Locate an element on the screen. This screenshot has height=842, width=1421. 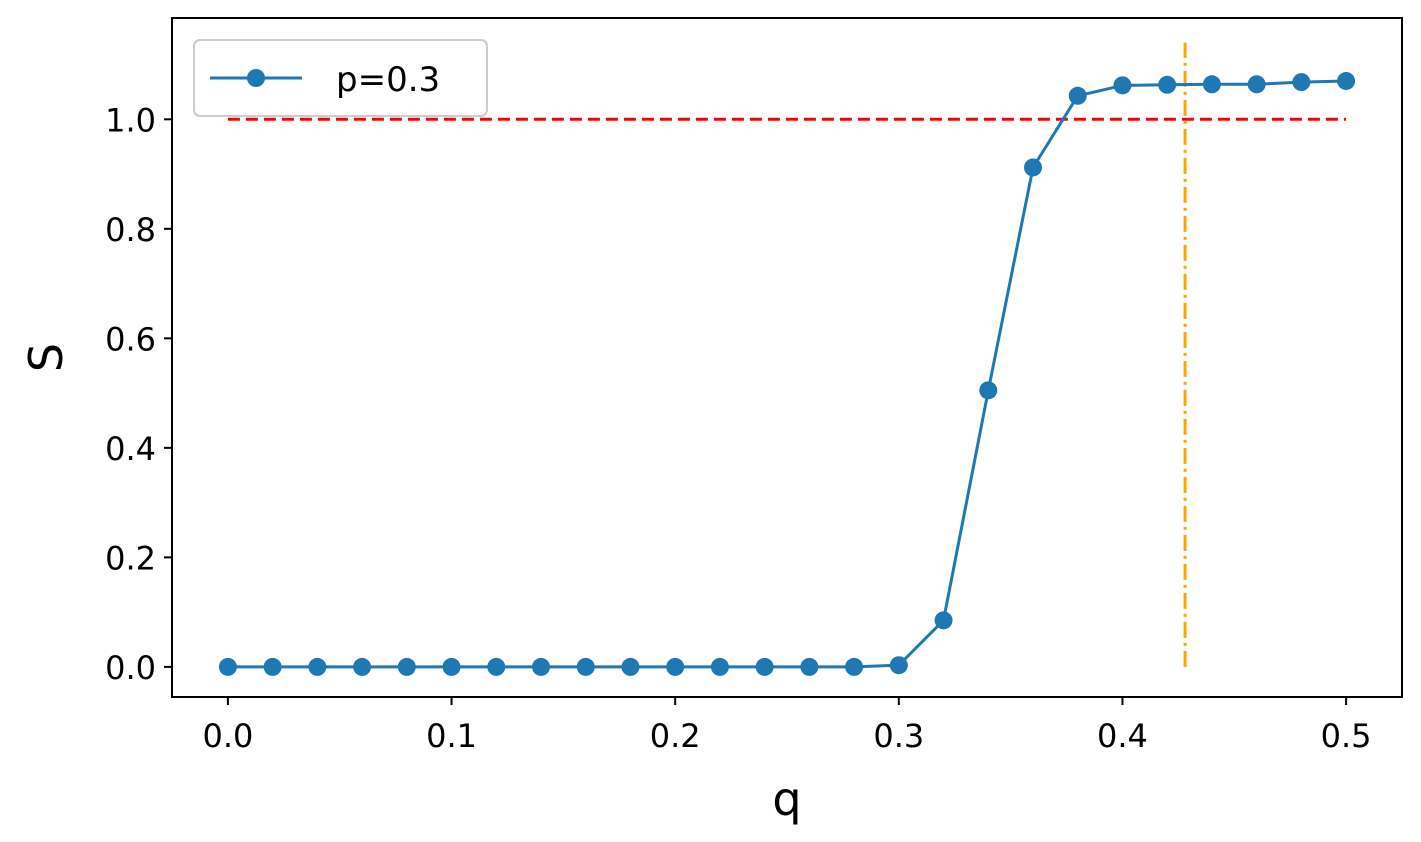
legend-box is located at coordinates (340, 78).